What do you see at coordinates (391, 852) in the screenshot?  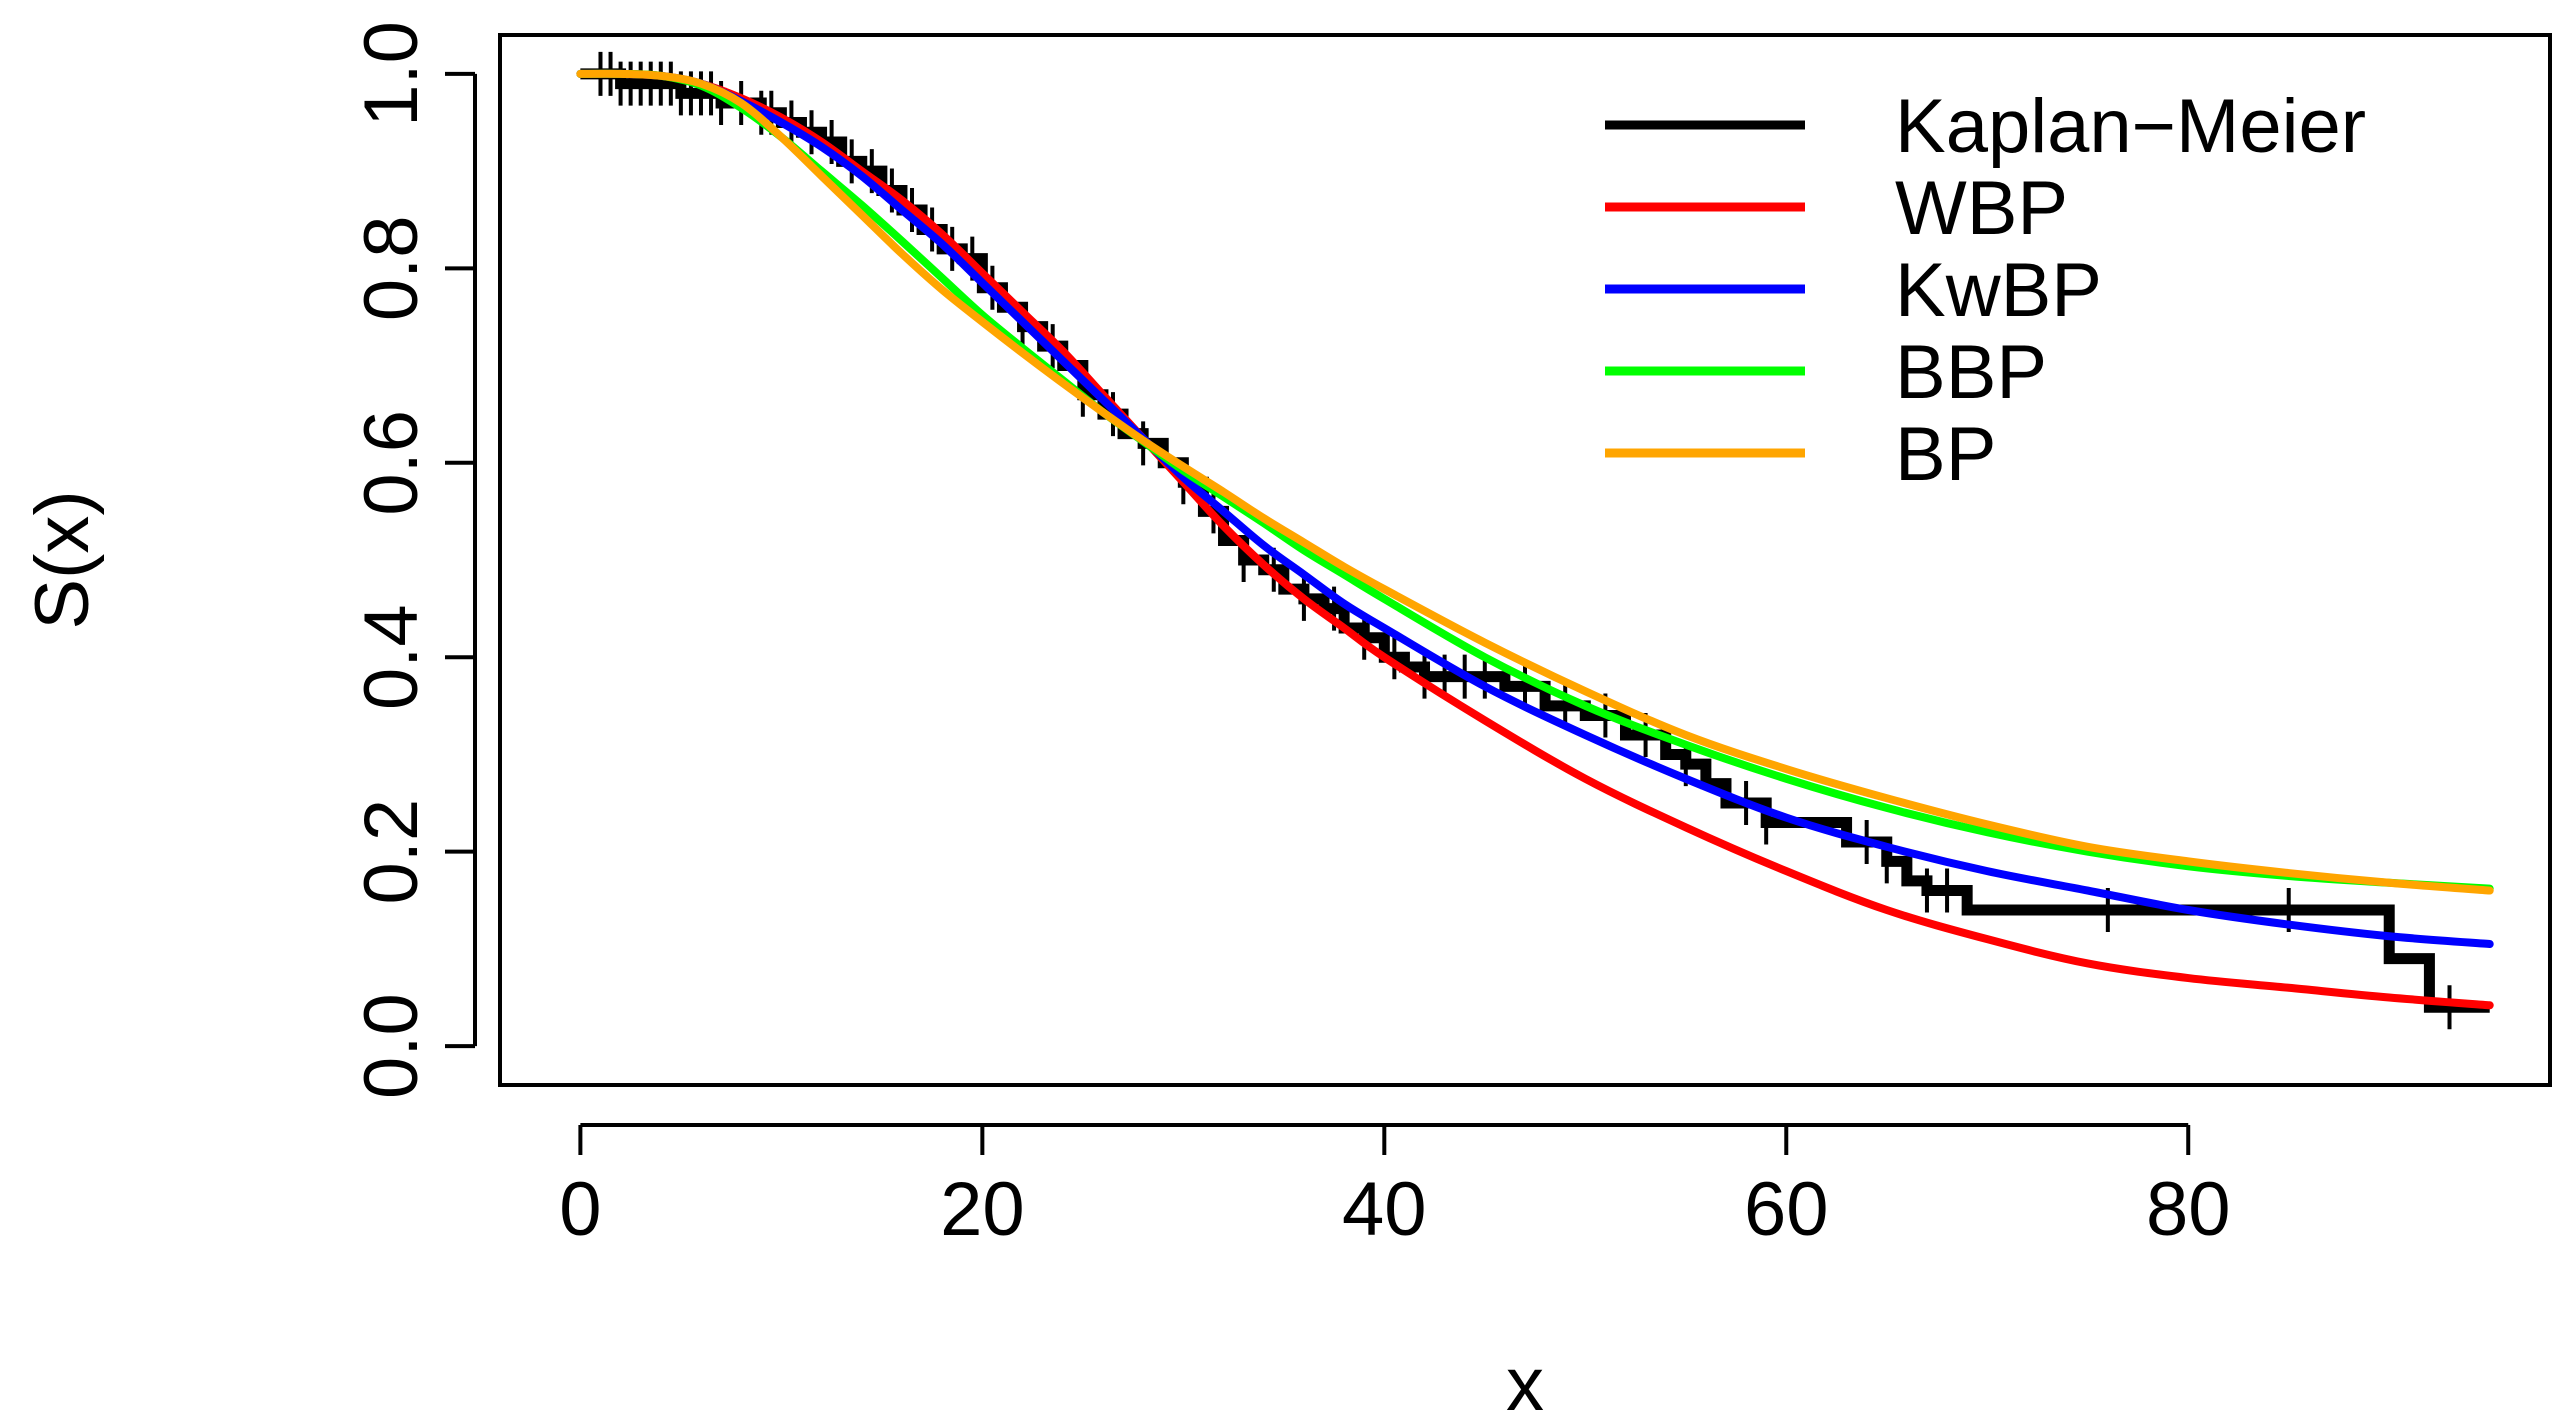 I see `y-tick-label: 0.2` at bounding box center [391, 852].